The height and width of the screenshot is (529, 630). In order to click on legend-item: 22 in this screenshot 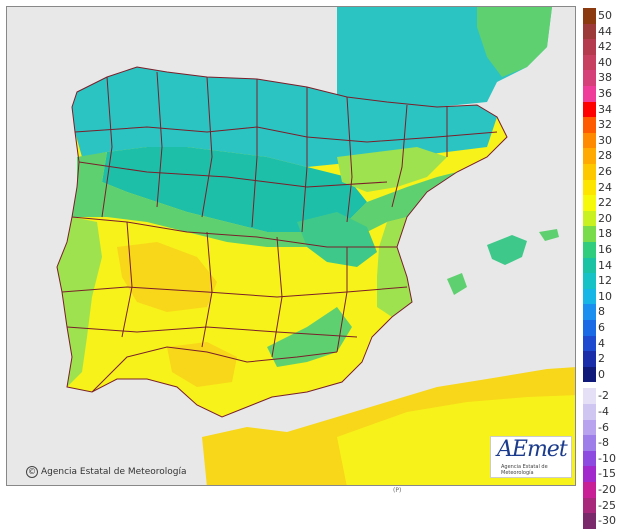, I will do `click(605, 203)`.